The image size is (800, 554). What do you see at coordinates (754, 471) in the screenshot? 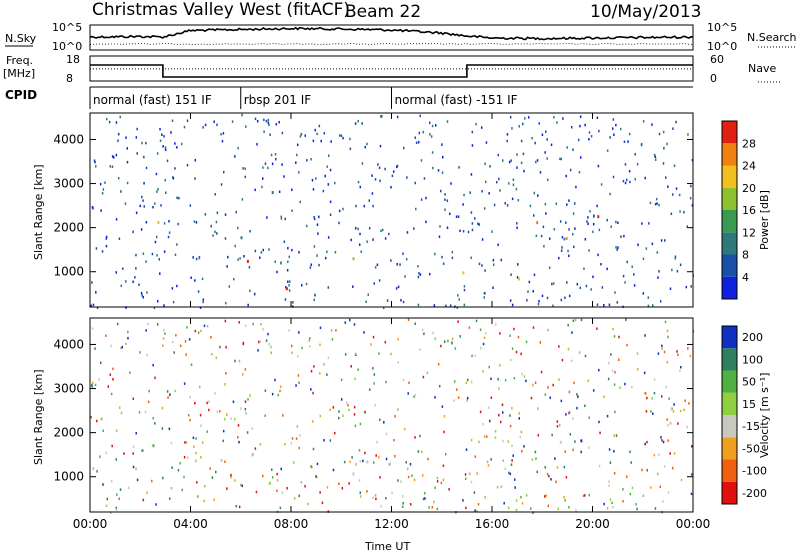
I see `colorbar-tick-label: -100` at bounding box center [754, 471].